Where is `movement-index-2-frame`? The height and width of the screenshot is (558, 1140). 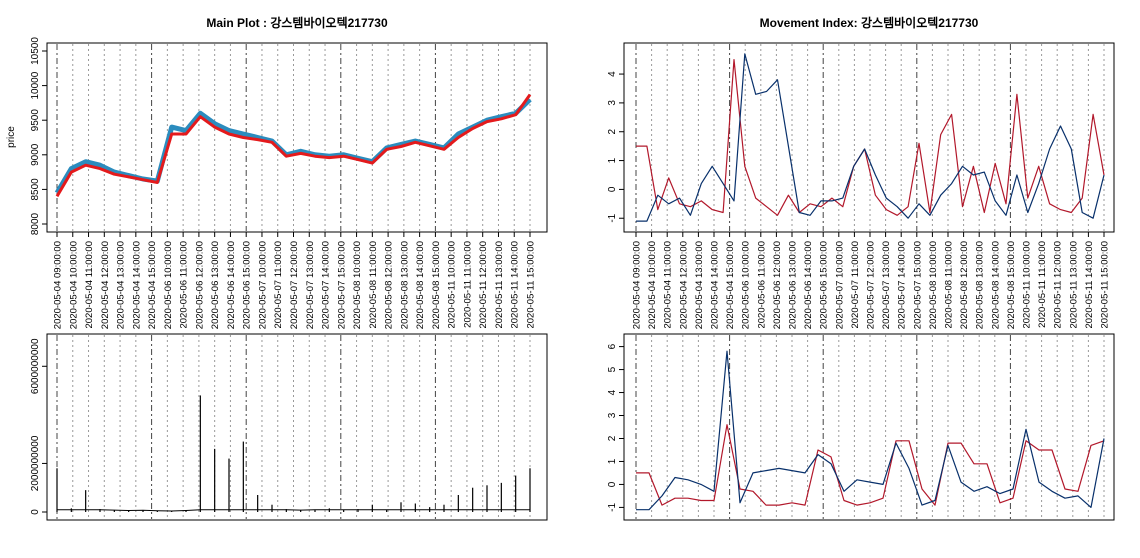
movement-index-2-frame is located at coordinates (869, 427).